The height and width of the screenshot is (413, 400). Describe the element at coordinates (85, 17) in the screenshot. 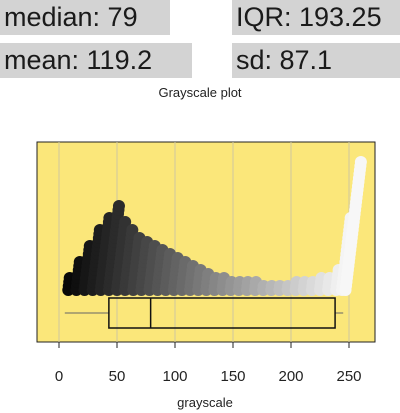

I see `median-stat: median: 79` at that location.